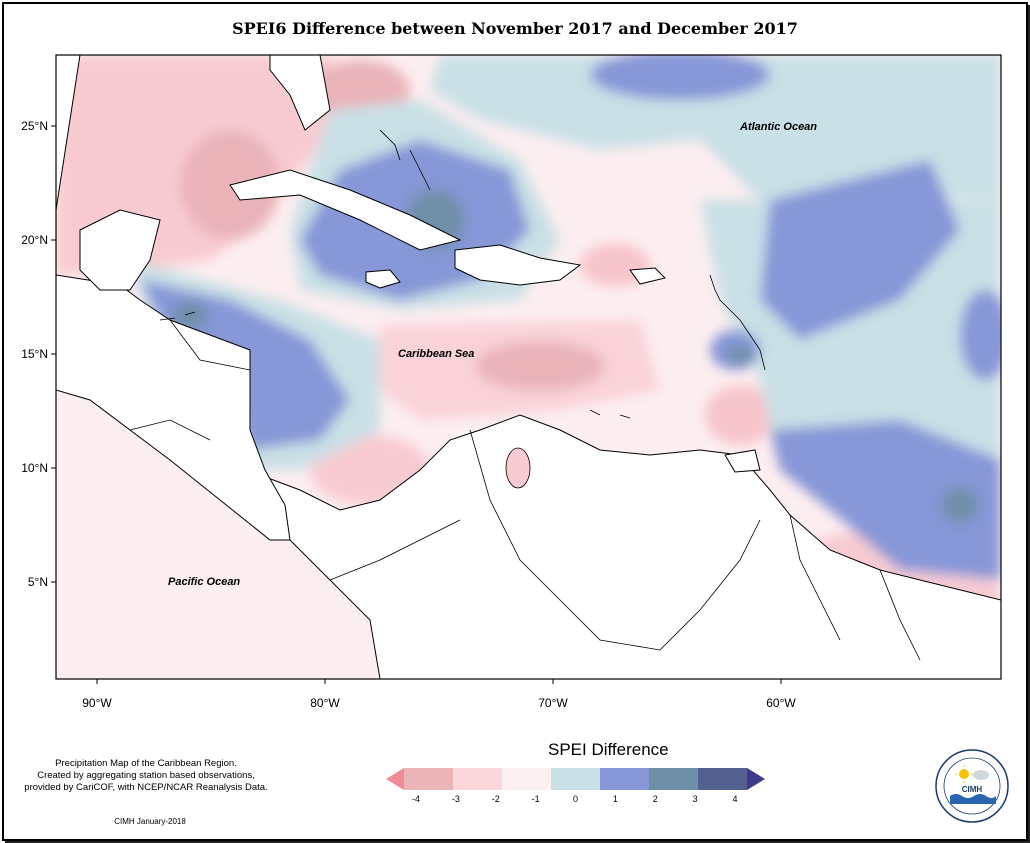  What do you see at coordinates (436, 354) in the screenshot?
I see `caribbean-sea-label: Caribbean Sea` at bounding box center [436, 354].